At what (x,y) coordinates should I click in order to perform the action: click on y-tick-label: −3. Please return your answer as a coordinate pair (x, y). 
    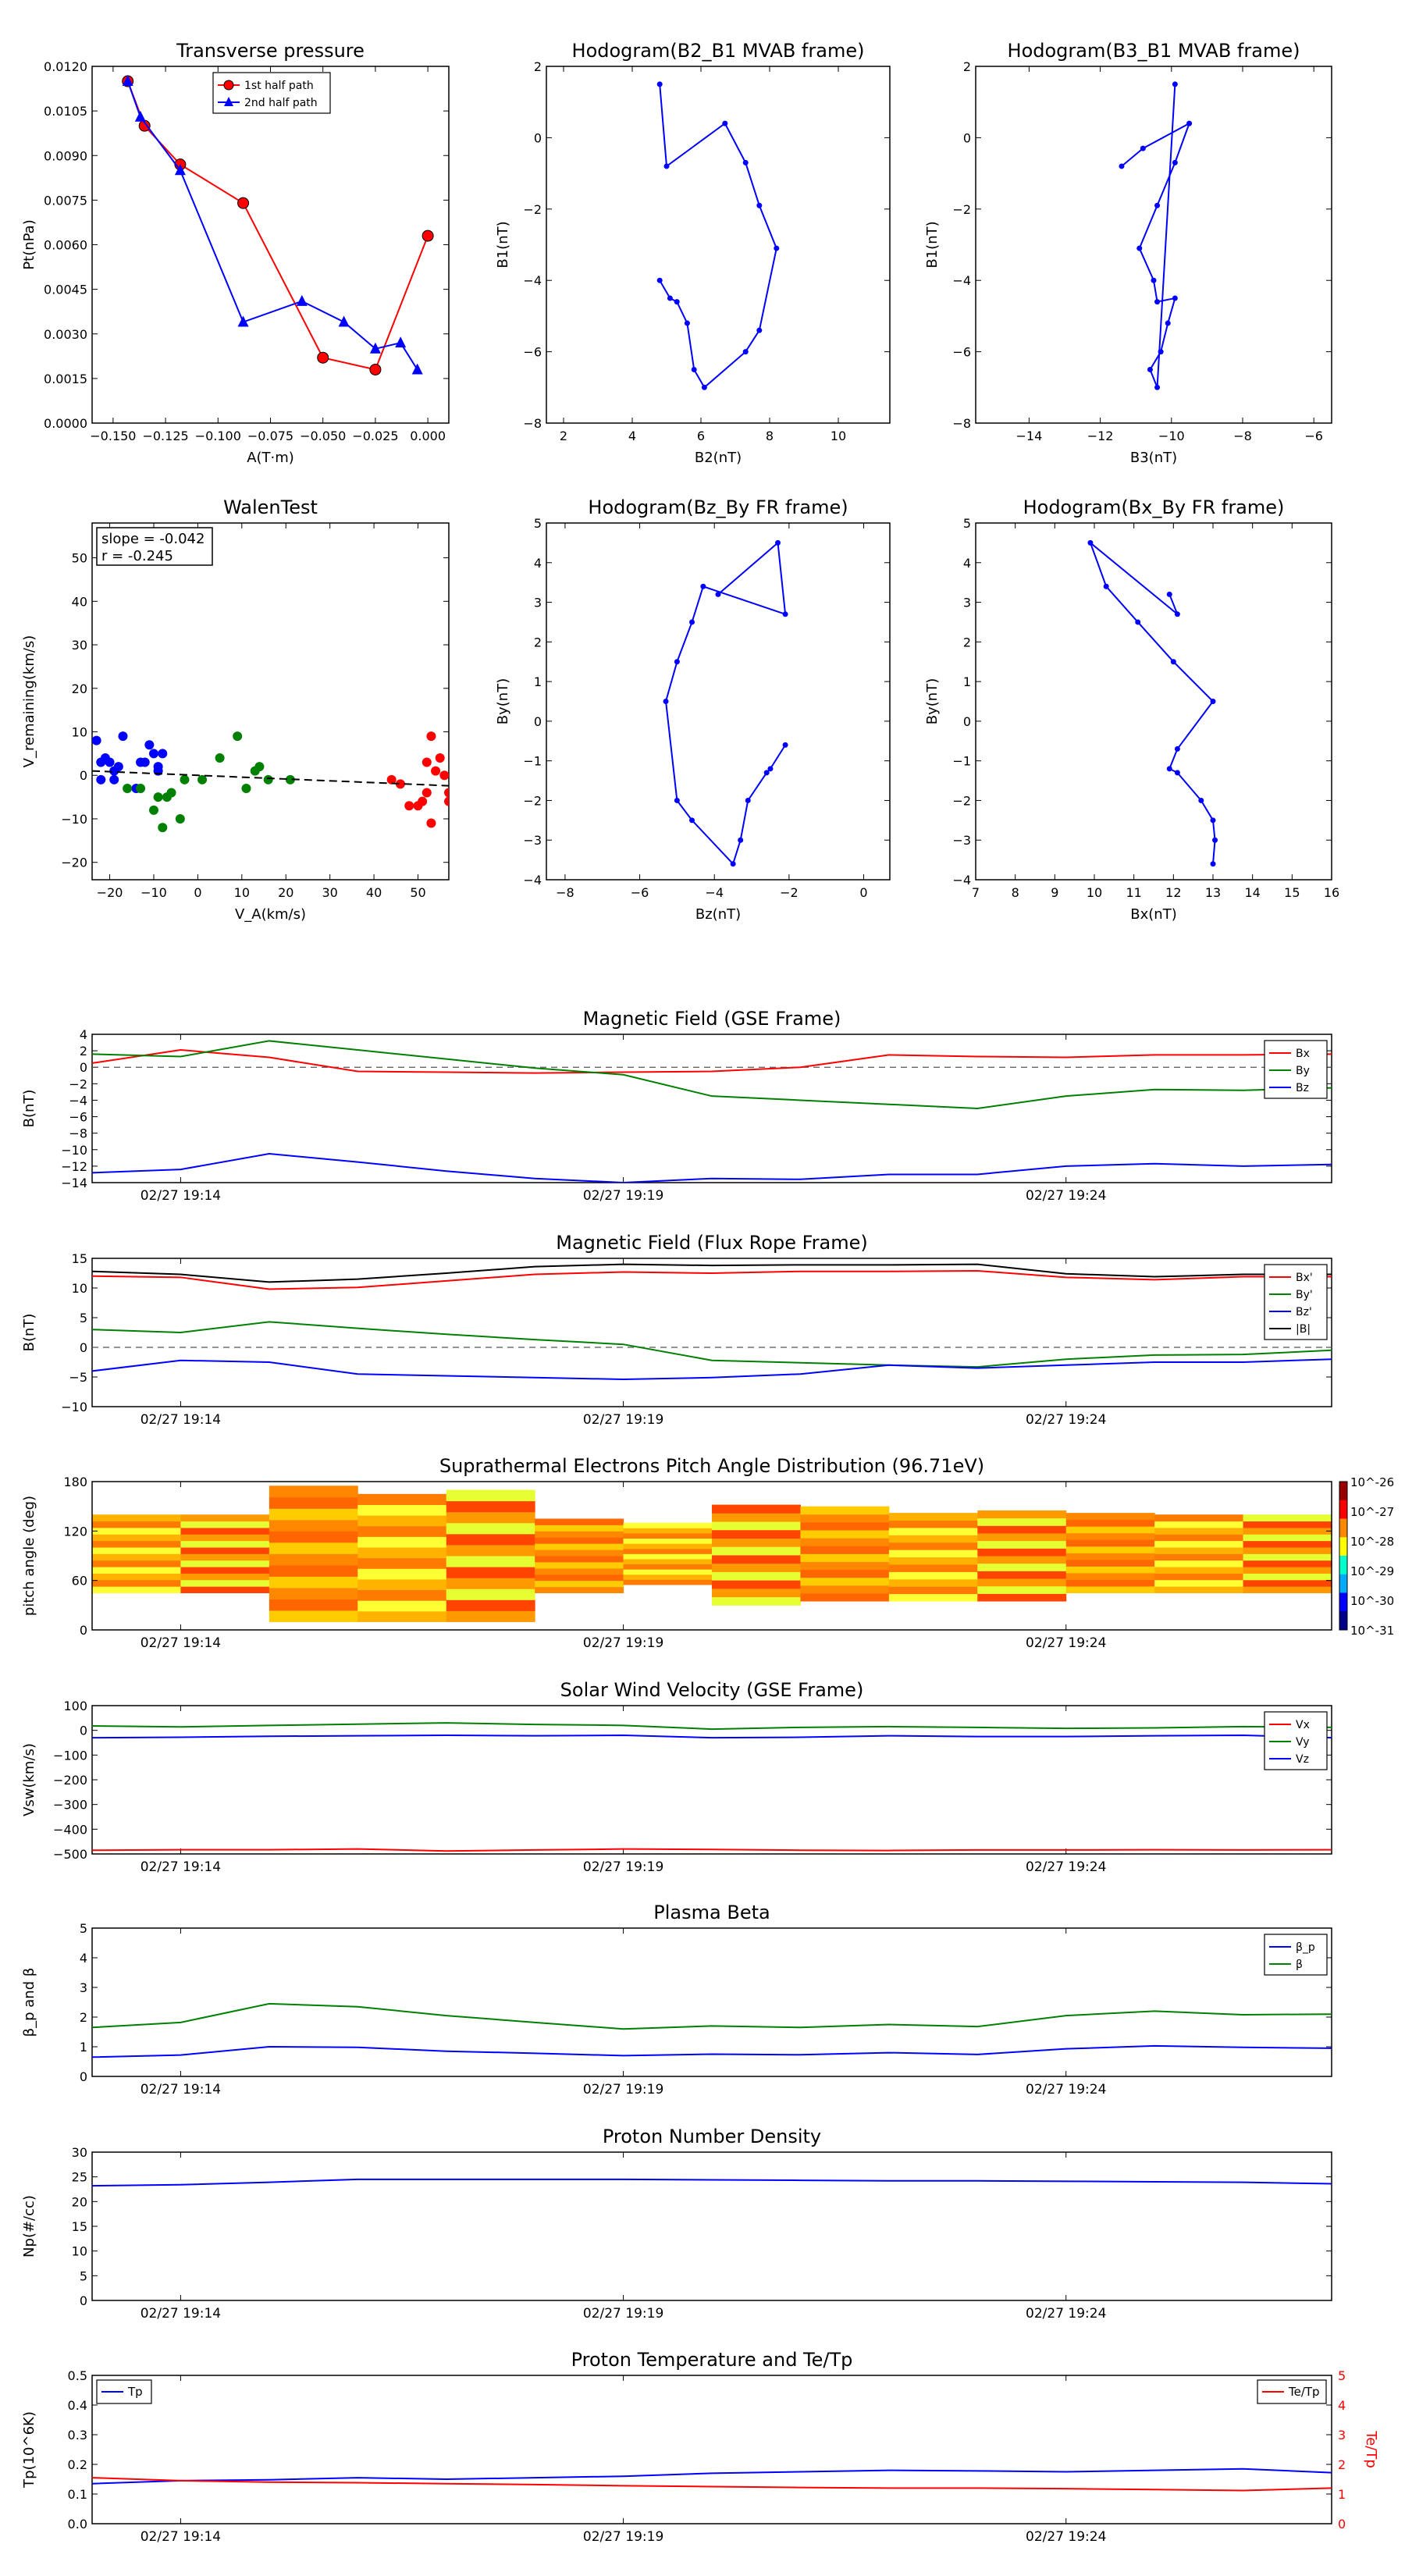
    Looking at the image, I should click on (962, 840).